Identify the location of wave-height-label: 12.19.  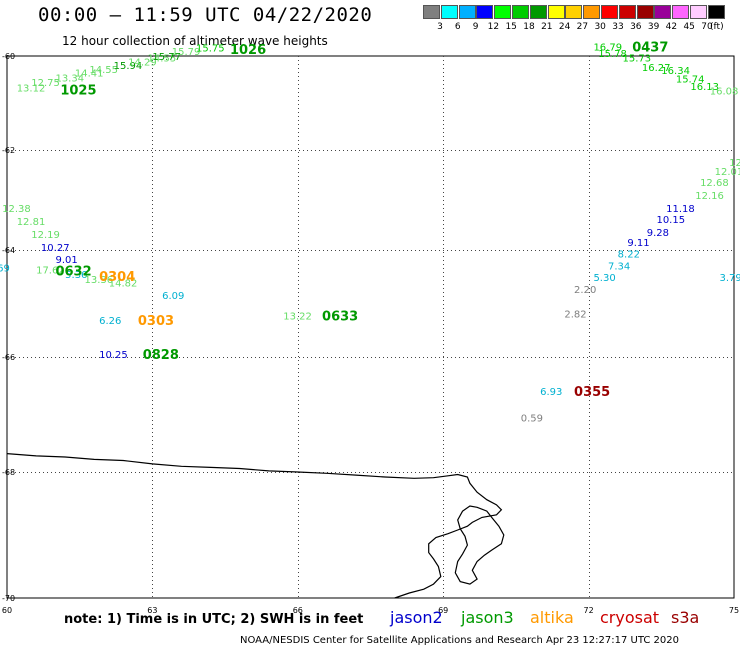
(45, 235).